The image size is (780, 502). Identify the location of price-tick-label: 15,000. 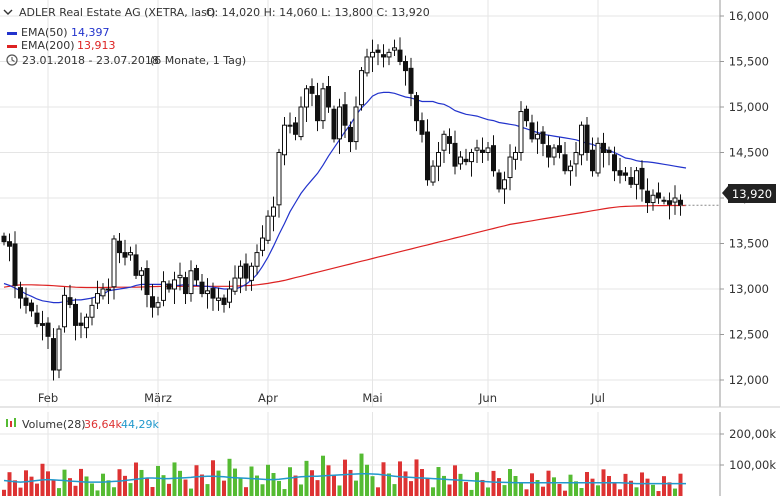
(749, 107).